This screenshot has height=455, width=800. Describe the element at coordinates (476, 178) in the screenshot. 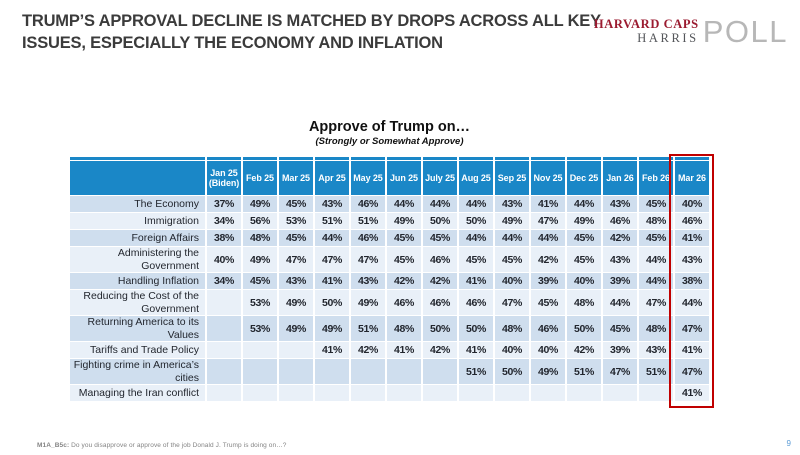

I see `column-header: Aug 25` at that location.